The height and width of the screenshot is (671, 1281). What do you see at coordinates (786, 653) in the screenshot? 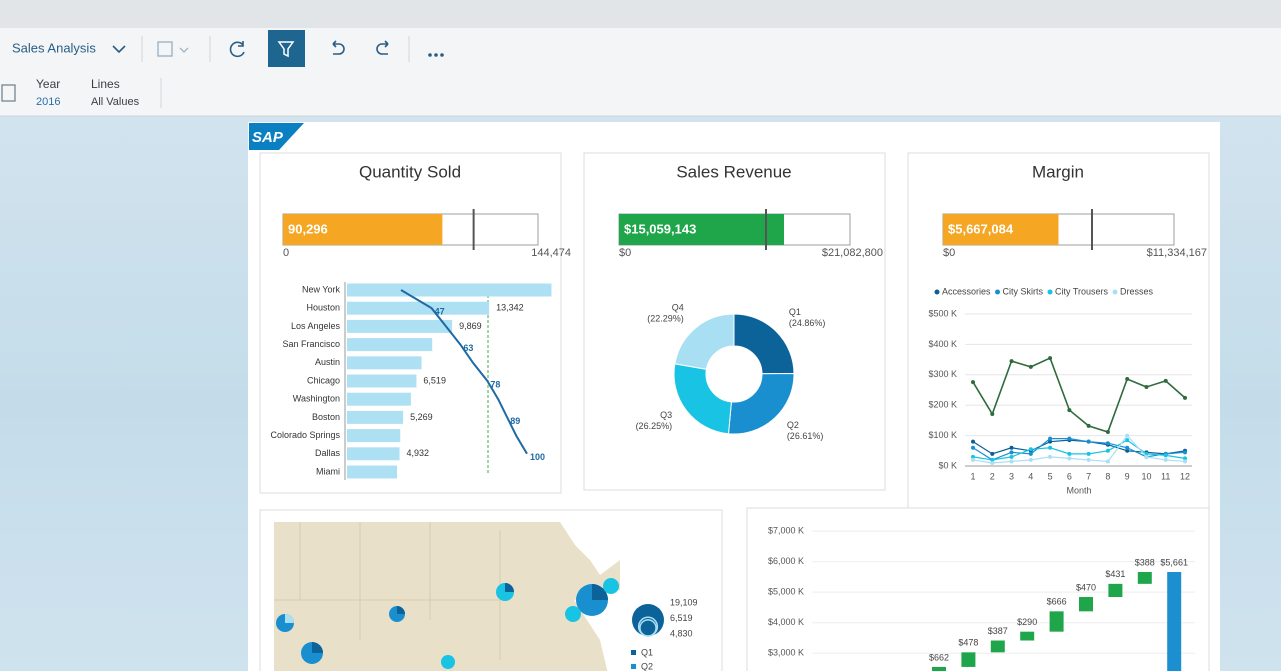
I see `y-tick-label: $3,000 K` at bounding box center [786, 653].